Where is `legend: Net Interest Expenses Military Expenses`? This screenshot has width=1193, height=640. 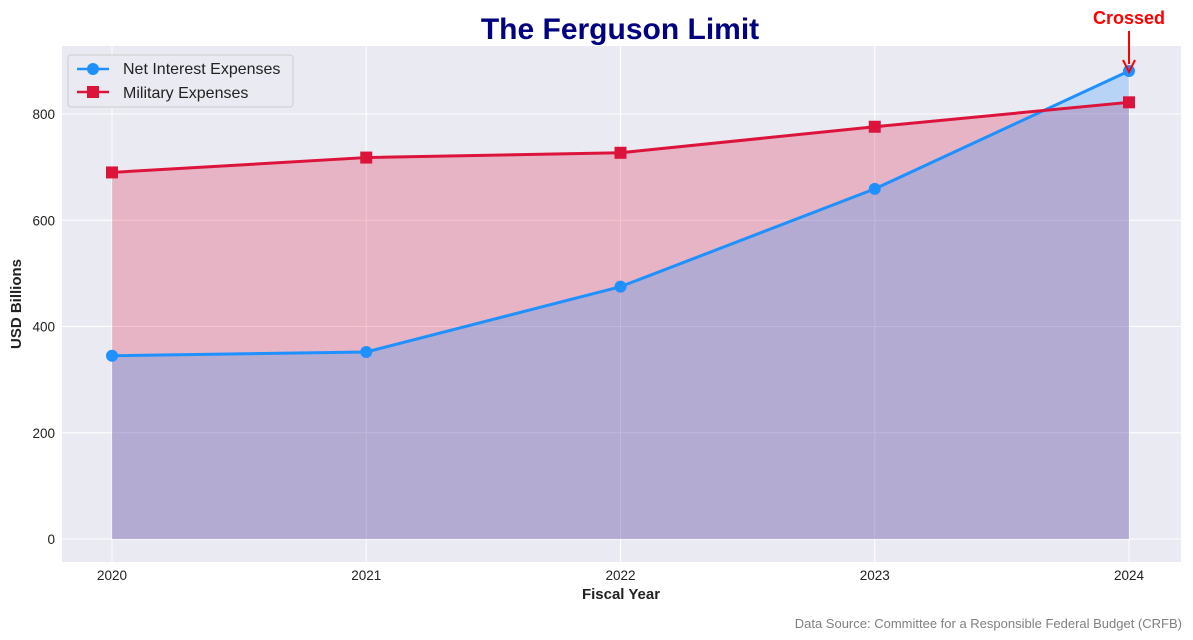 legend: Net Interest Expenses Military Expenses is located at coordinates (180, 81).